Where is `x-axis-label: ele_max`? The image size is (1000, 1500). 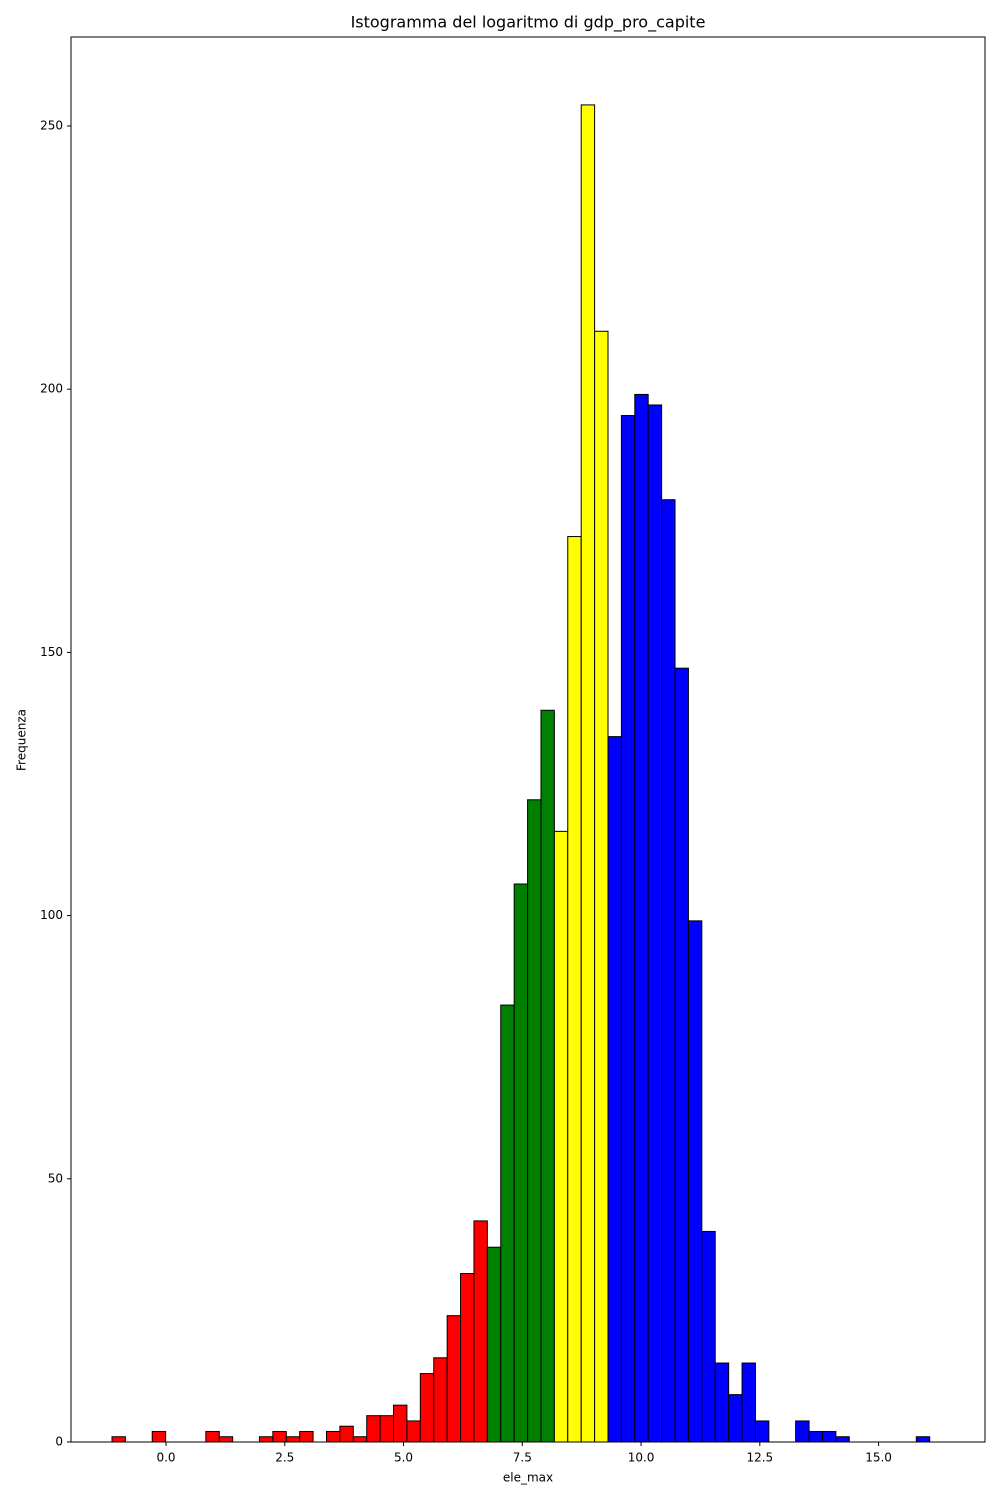
x-axis-label: ele_max is located at coordinates (528, 1478).